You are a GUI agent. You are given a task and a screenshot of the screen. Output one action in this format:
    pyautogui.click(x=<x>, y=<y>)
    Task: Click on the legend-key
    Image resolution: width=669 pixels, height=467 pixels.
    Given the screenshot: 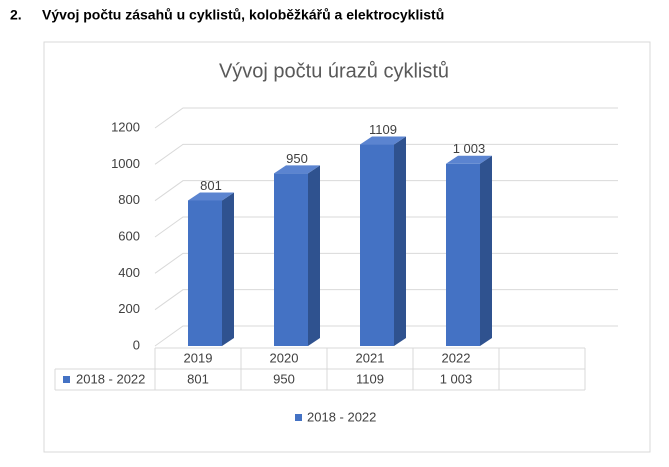 What is the action you would take?
    pyautogui.click(x=298, y=417)
    